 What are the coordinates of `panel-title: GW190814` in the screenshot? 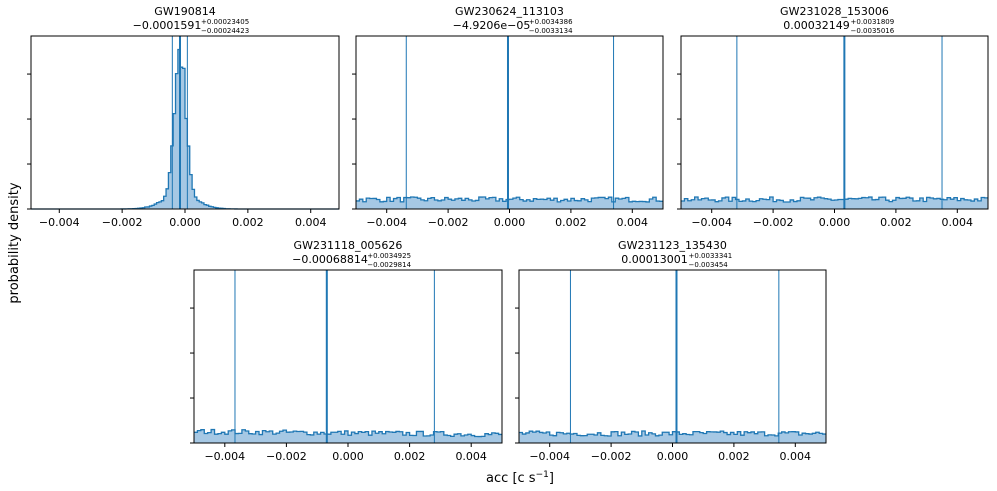 It's located at (184, 11).